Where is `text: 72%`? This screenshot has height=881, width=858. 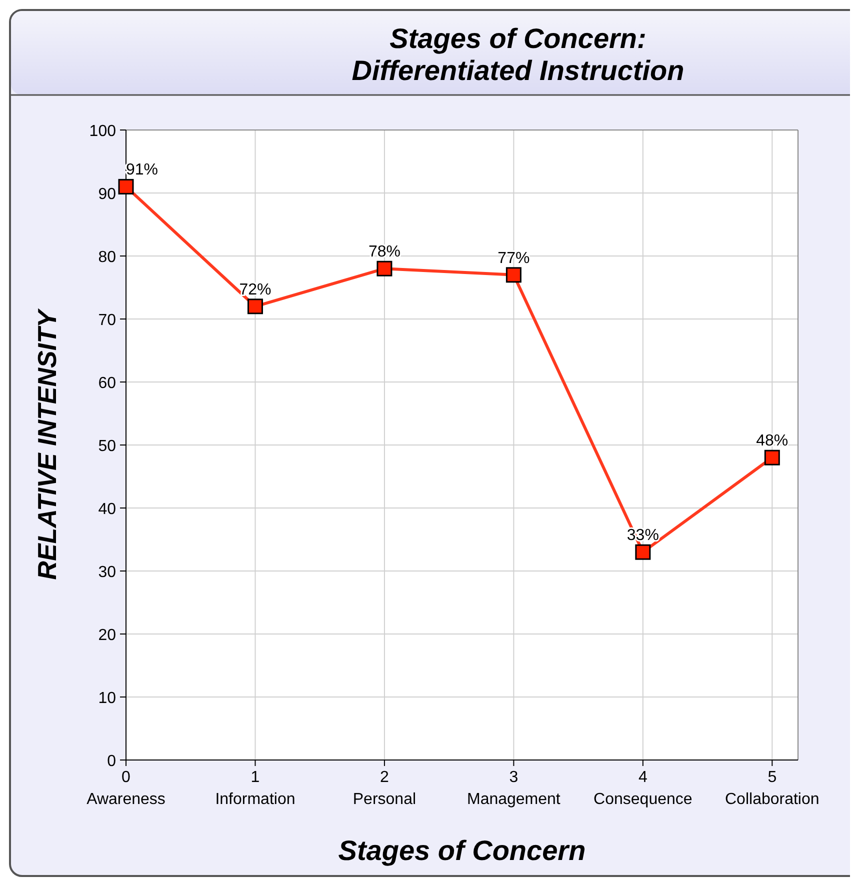
text: 72% is located at coordinates (255, 289).